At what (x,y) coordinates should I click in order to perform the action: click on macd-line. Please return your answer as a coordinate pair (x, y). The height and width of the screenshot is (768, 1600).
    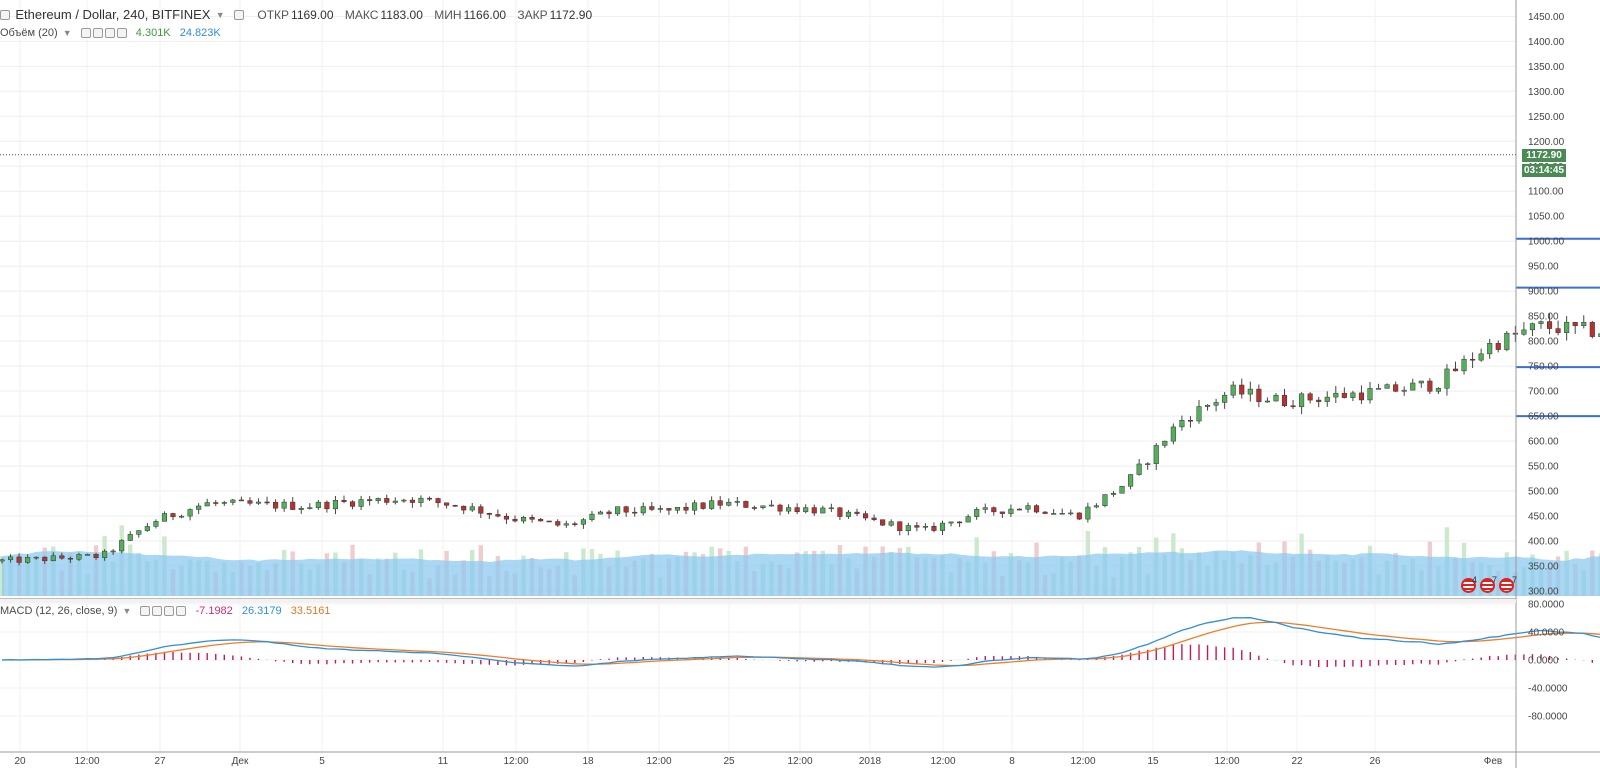
    Looking at the image, I should click on (800, 642).